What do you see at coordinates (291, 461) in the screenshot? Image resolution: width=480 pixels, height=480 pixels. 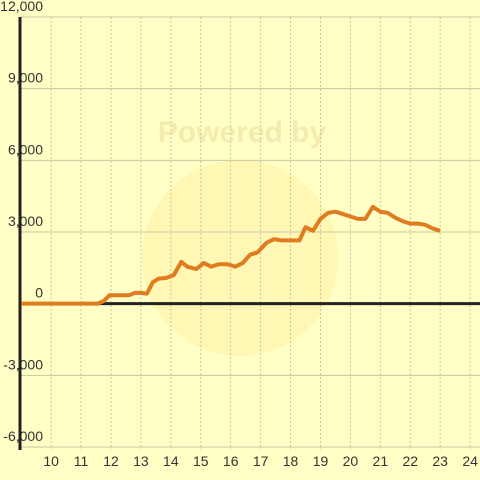 I see `x-tick-label: 18` at bounding box center [291, 461].